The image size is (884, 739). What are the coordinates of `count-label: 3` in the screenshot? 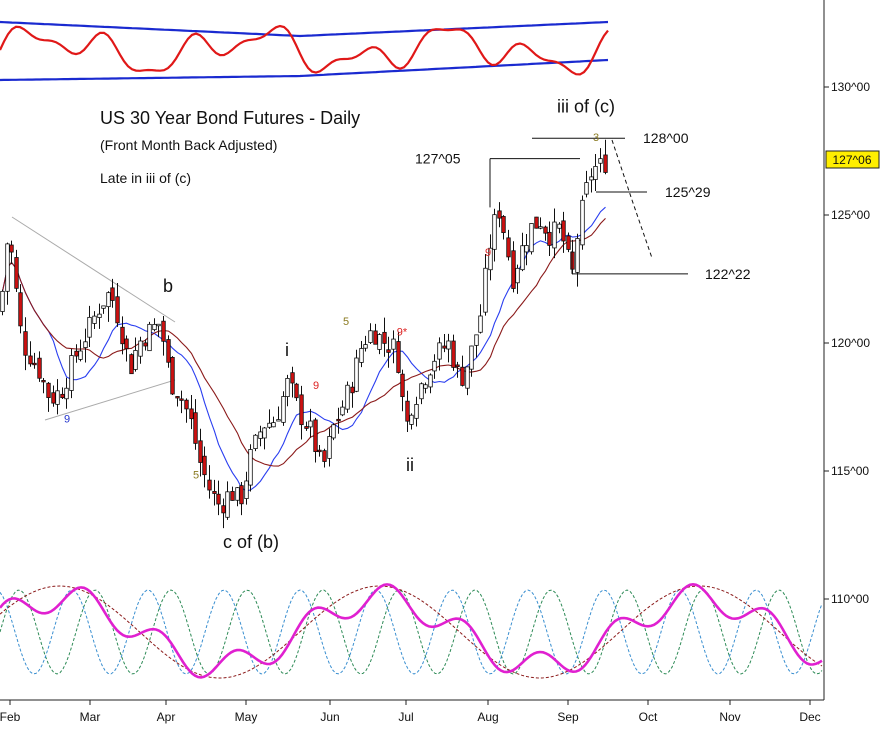 It's located at (596, 138).